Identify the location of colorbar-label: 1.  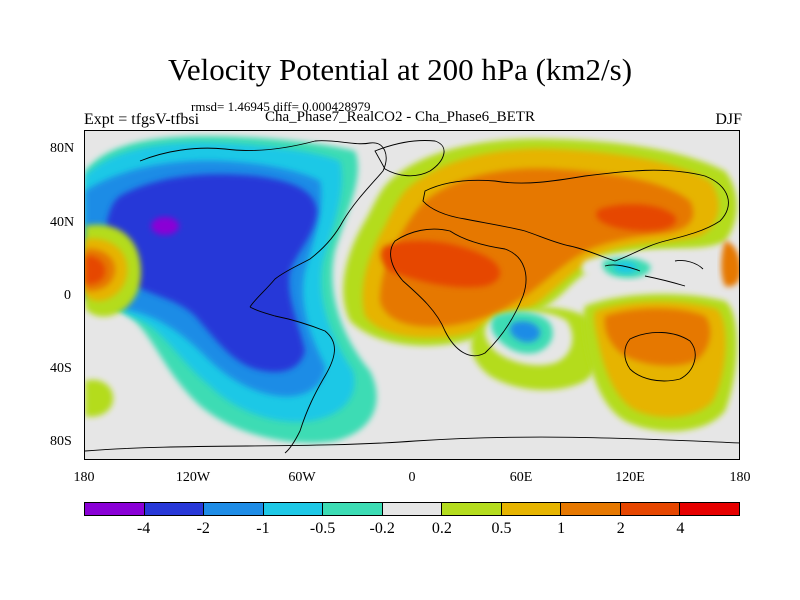
(561, 528).